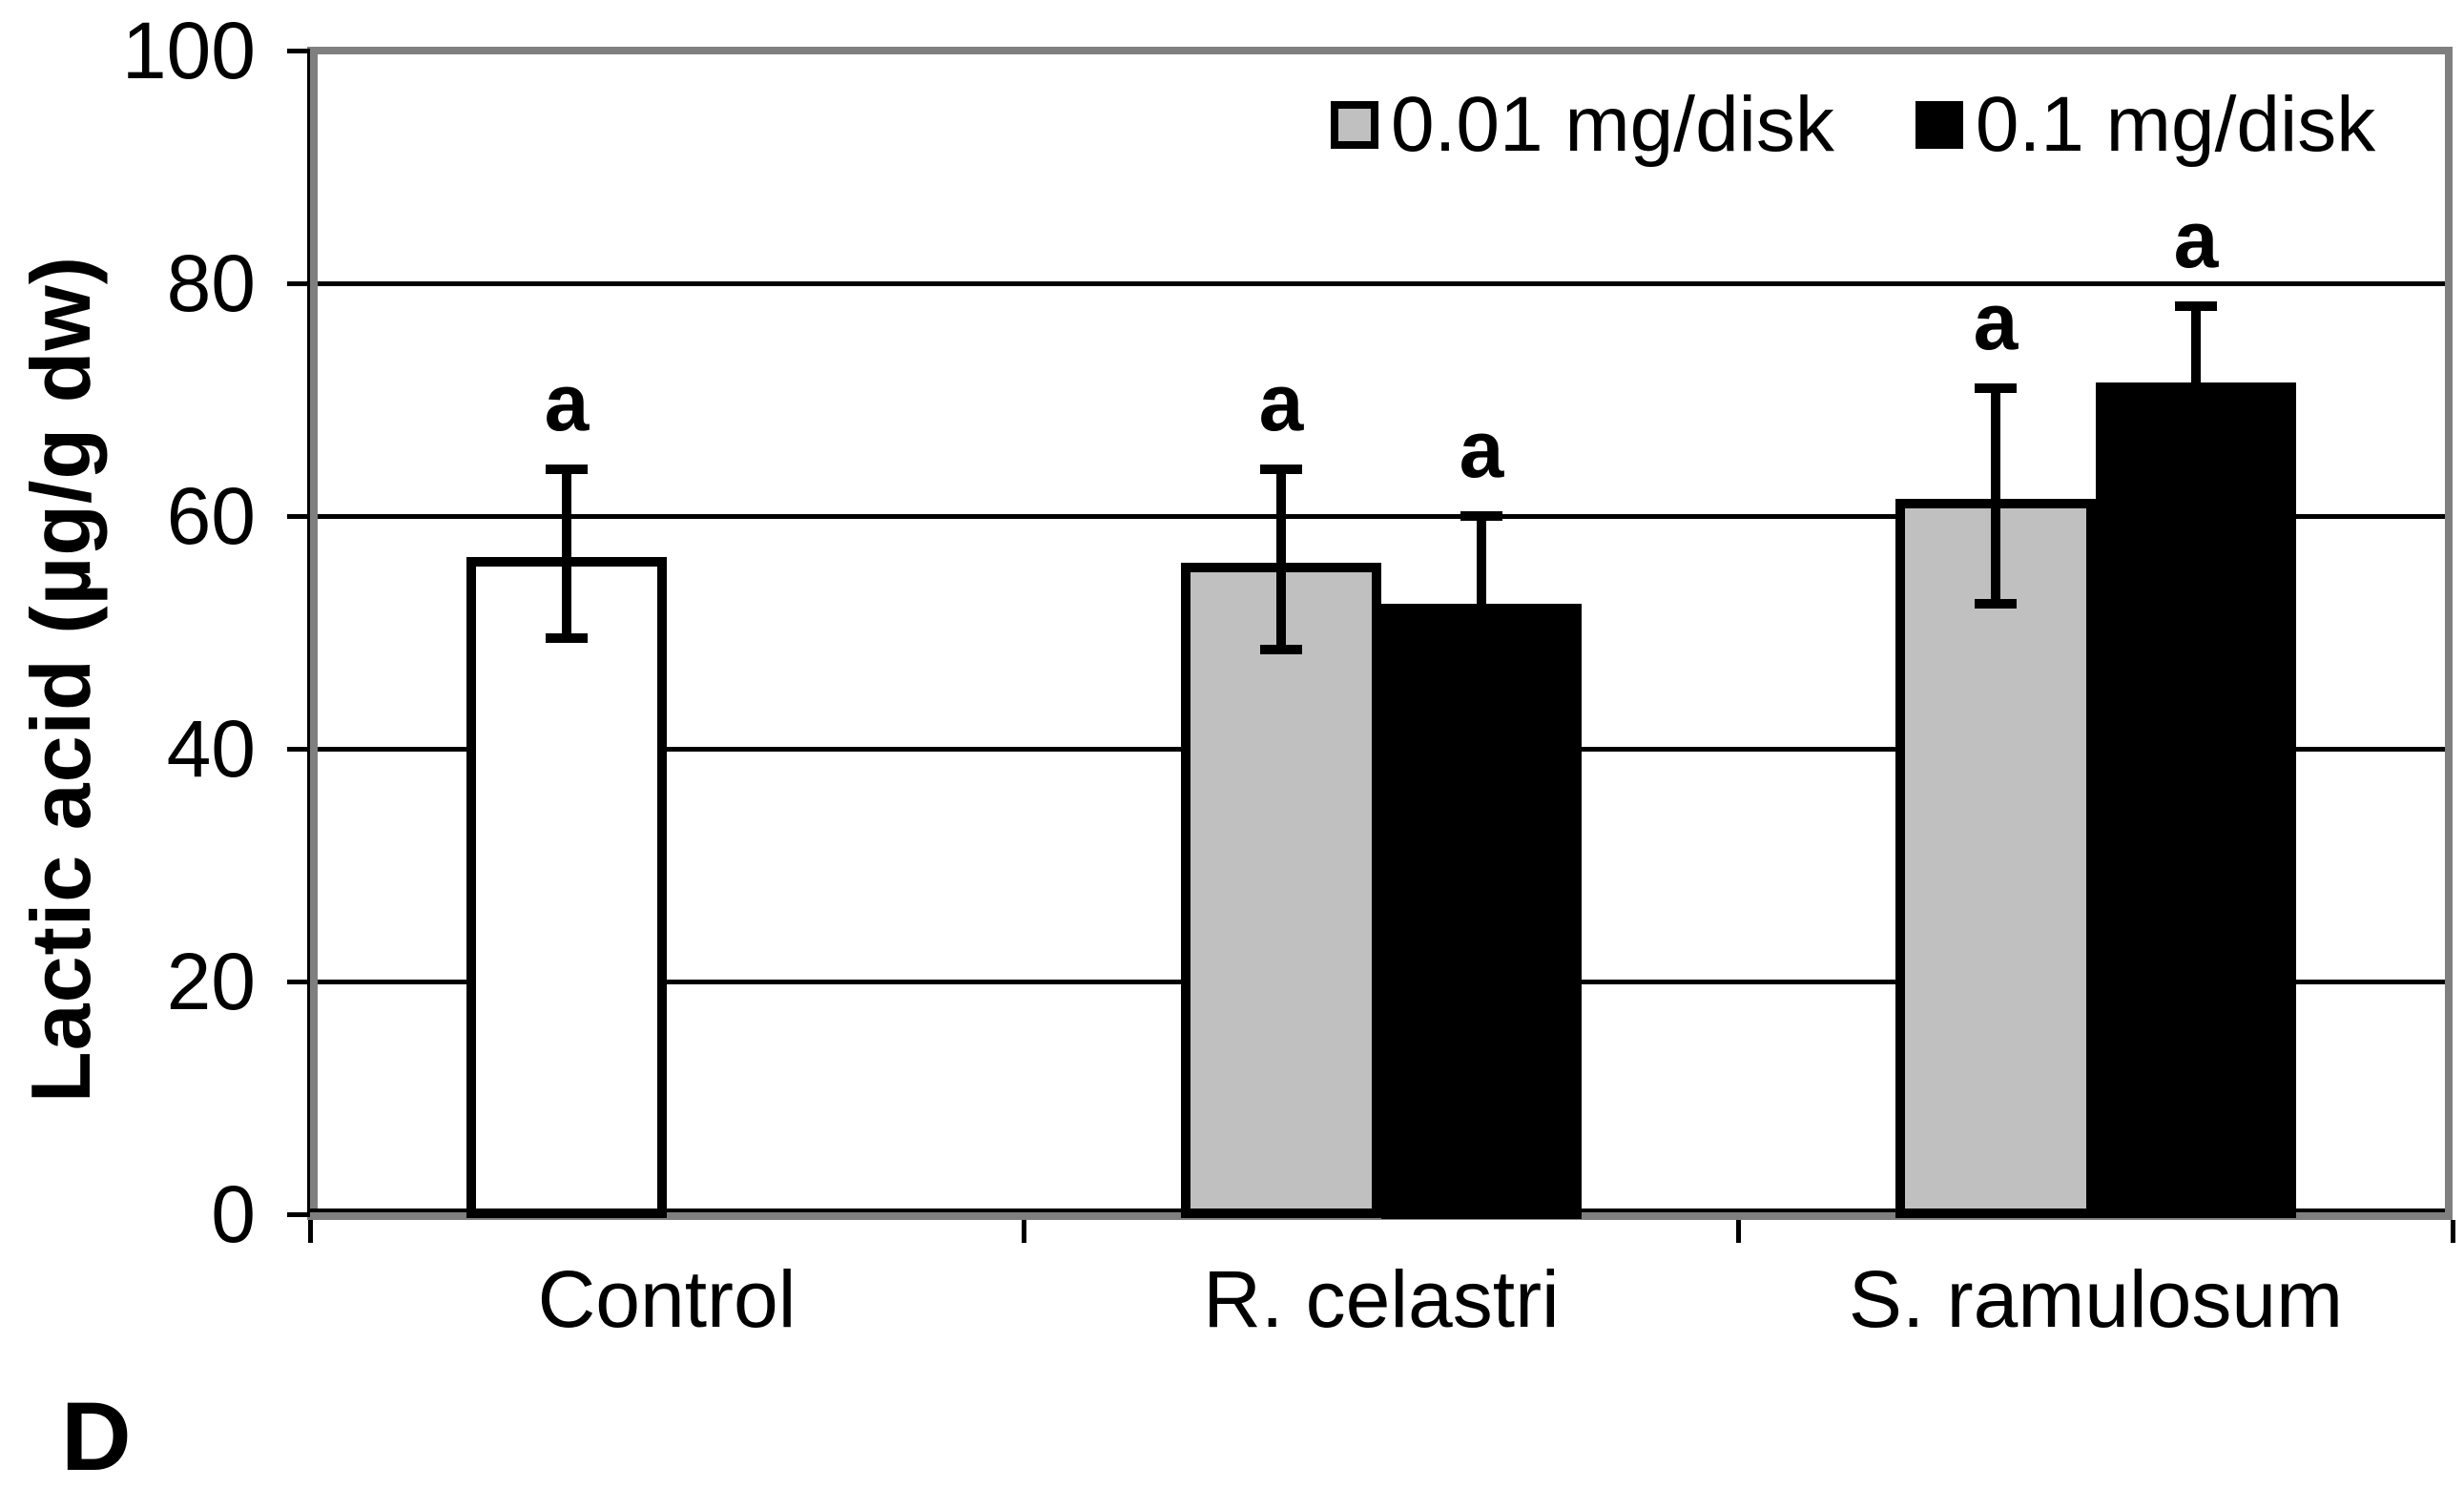 This screenshot has width=2464, height=1508. What do you see at coordinates (2196, 800) in the screenshot?
I see `bar-s-ramulosum-0-1-mg-disk` at bounding box center [2196, 800].